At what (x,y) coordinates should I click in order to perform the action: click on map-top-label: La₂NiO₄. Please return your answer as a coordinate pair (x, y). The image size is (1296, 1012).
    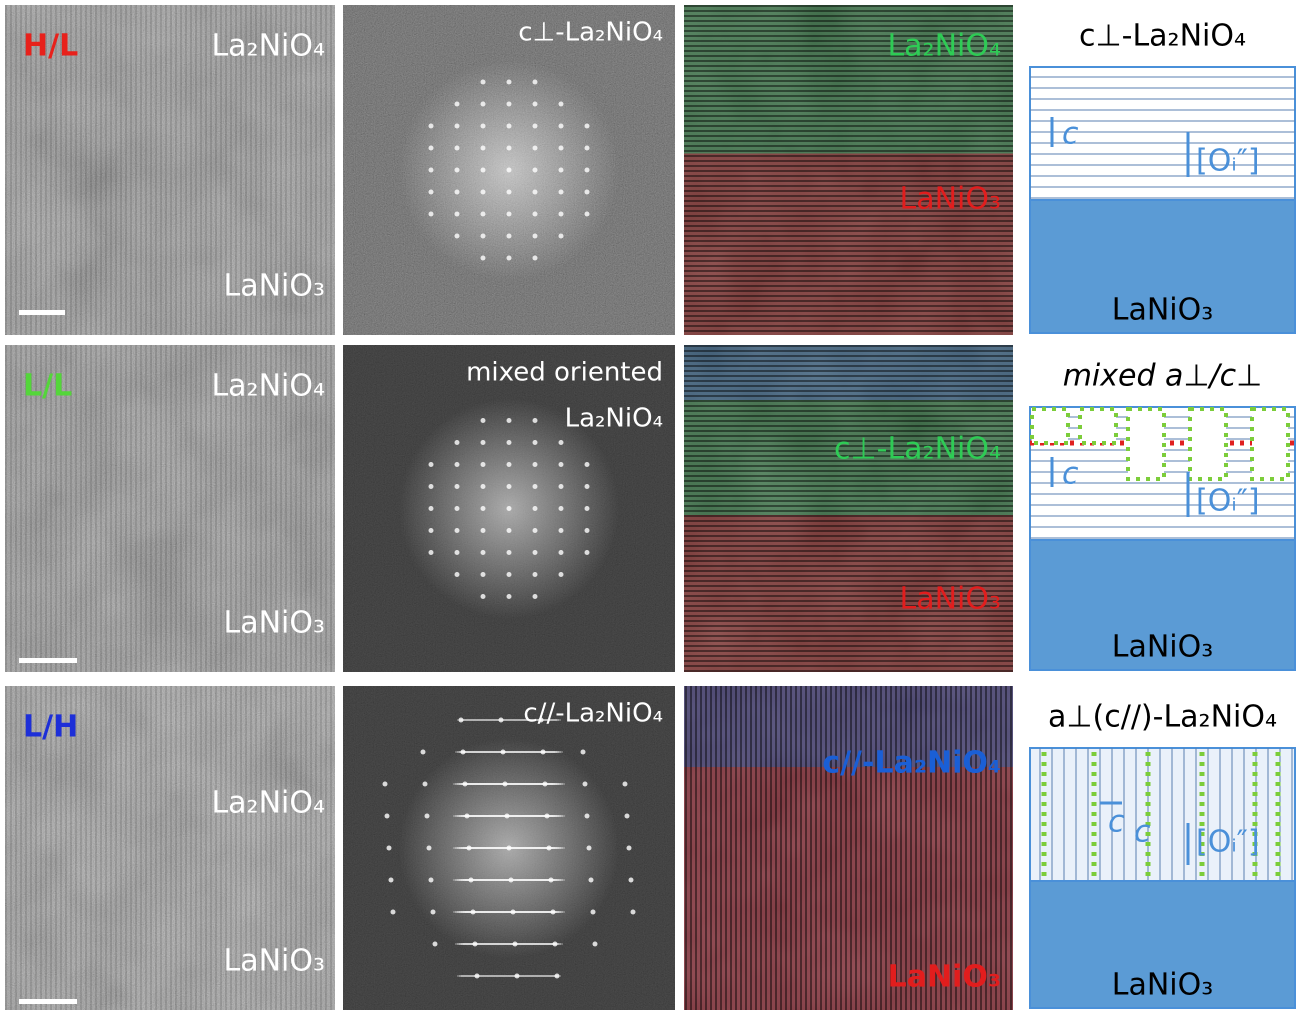
    Looking at the image, I should click on (944, 46).